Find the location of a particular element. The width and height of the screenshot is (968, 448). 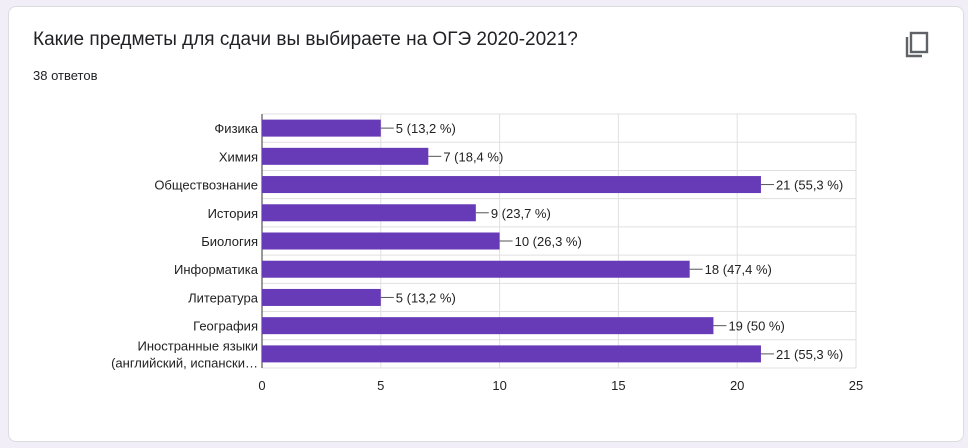

copy-chart-button is located at coordinates (917, 45).